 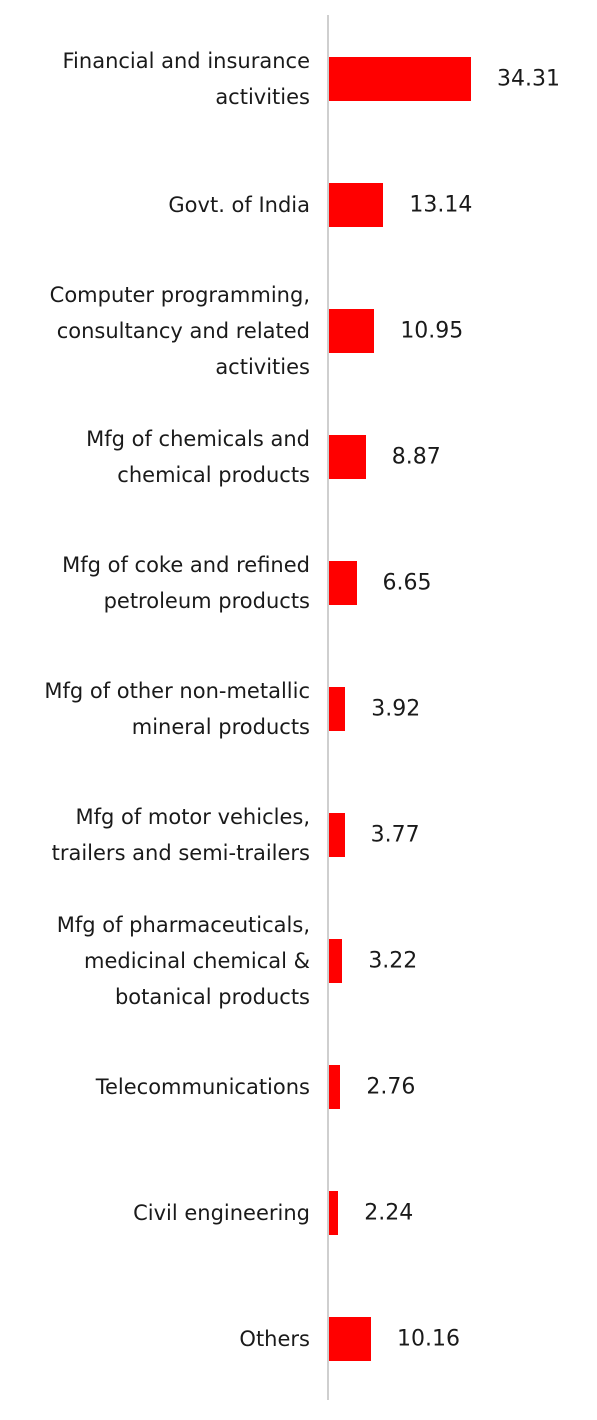 I want to click on value-label: 13.14, so click(x=441, y=205).